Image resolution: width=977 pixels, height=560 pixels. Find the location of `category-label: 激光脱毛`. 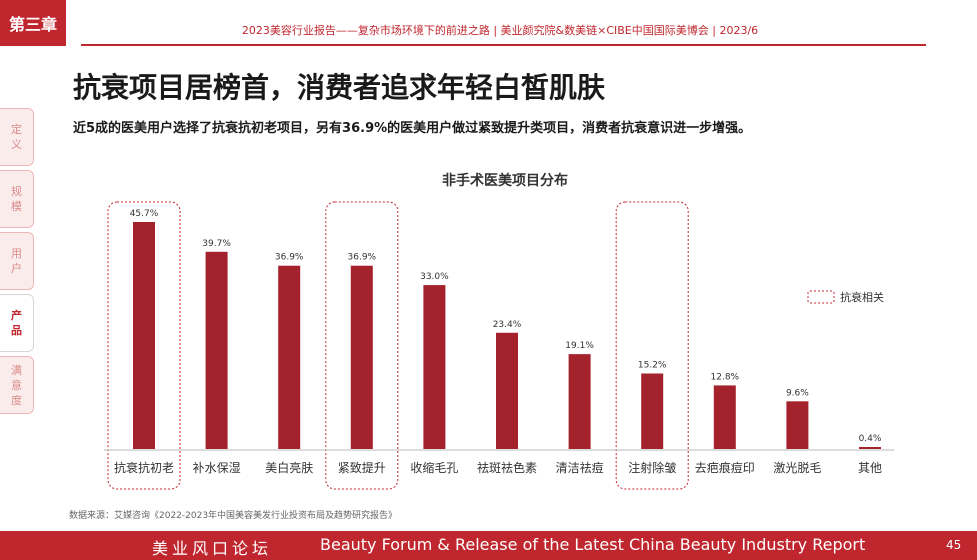

category-label: 激光脱毛 is located at coordinates (797, 467).